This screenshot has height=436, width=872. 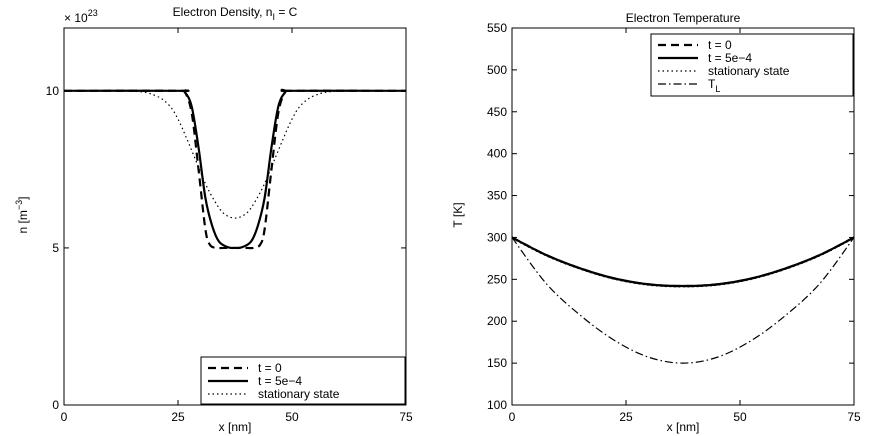 What do you see at coordinates (683, 262) in the screenshot?
I see `temperature-series-solid` at bounding box center [683, 262].